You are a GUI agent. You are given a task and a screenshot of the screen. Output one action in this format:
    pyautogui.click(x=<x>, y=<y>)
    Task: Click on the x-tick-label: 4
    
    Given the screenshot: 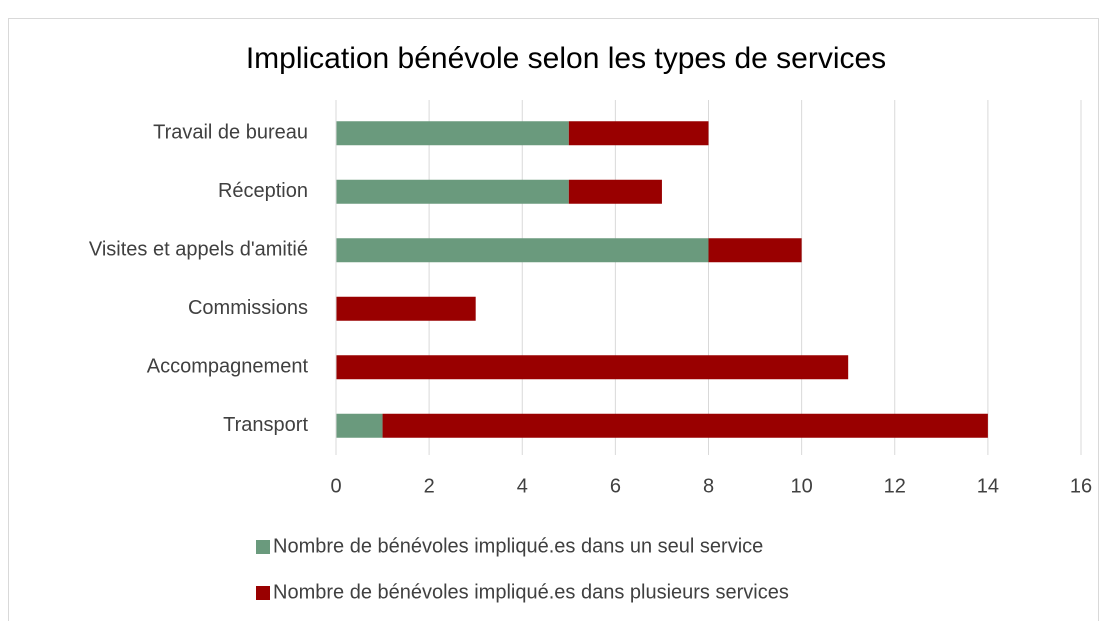 What is the action you would take?
    pyautogui.click(x=522, y=486)
    